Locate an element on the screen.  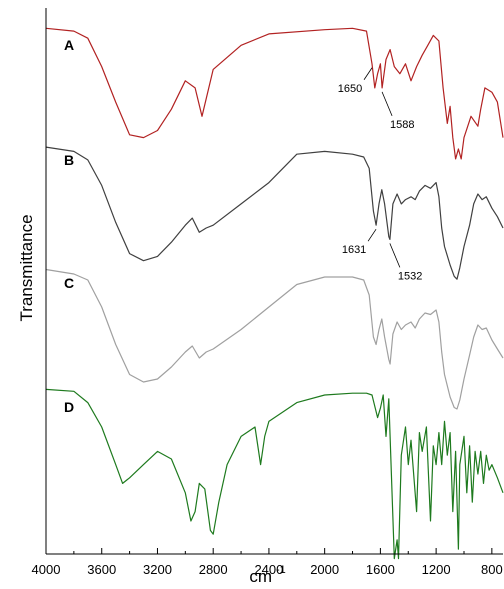
x-tick-label: 3600 is located at coordinates (101, 569).